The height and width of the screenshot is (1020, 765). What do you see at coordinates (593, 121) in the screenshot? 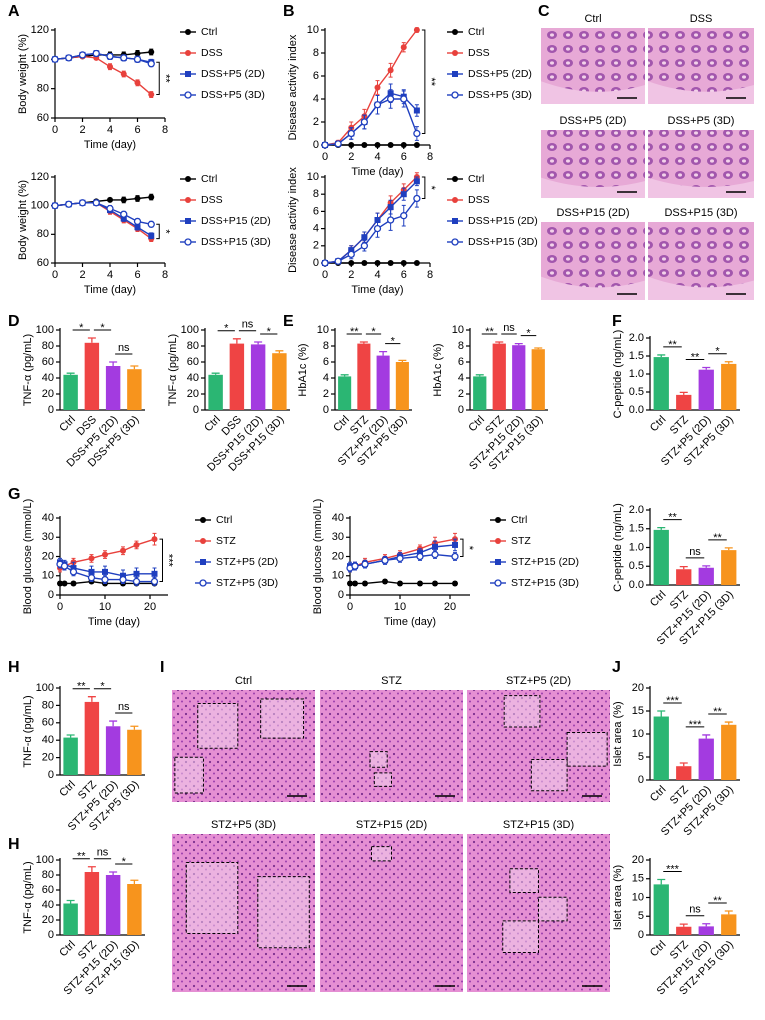
I see `image-label: DSS+P5 (2D)` at bounding box center [593, 121].